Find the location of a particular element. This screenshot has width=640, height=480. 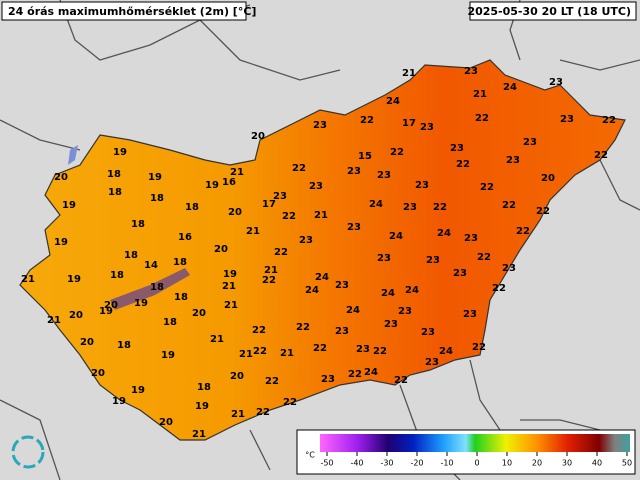

legend-tick-label: 40 is located at coordinates (597, 463).